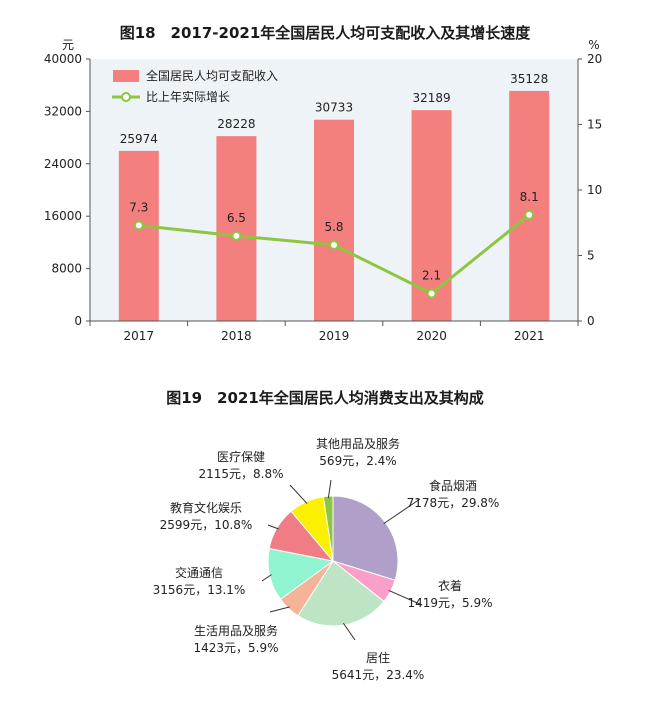  Describe the element at coordinates (67, 190) in the screenshot. I see `left-axis-ticks: 0 8000 16000 24000 32000 40000` at that location.